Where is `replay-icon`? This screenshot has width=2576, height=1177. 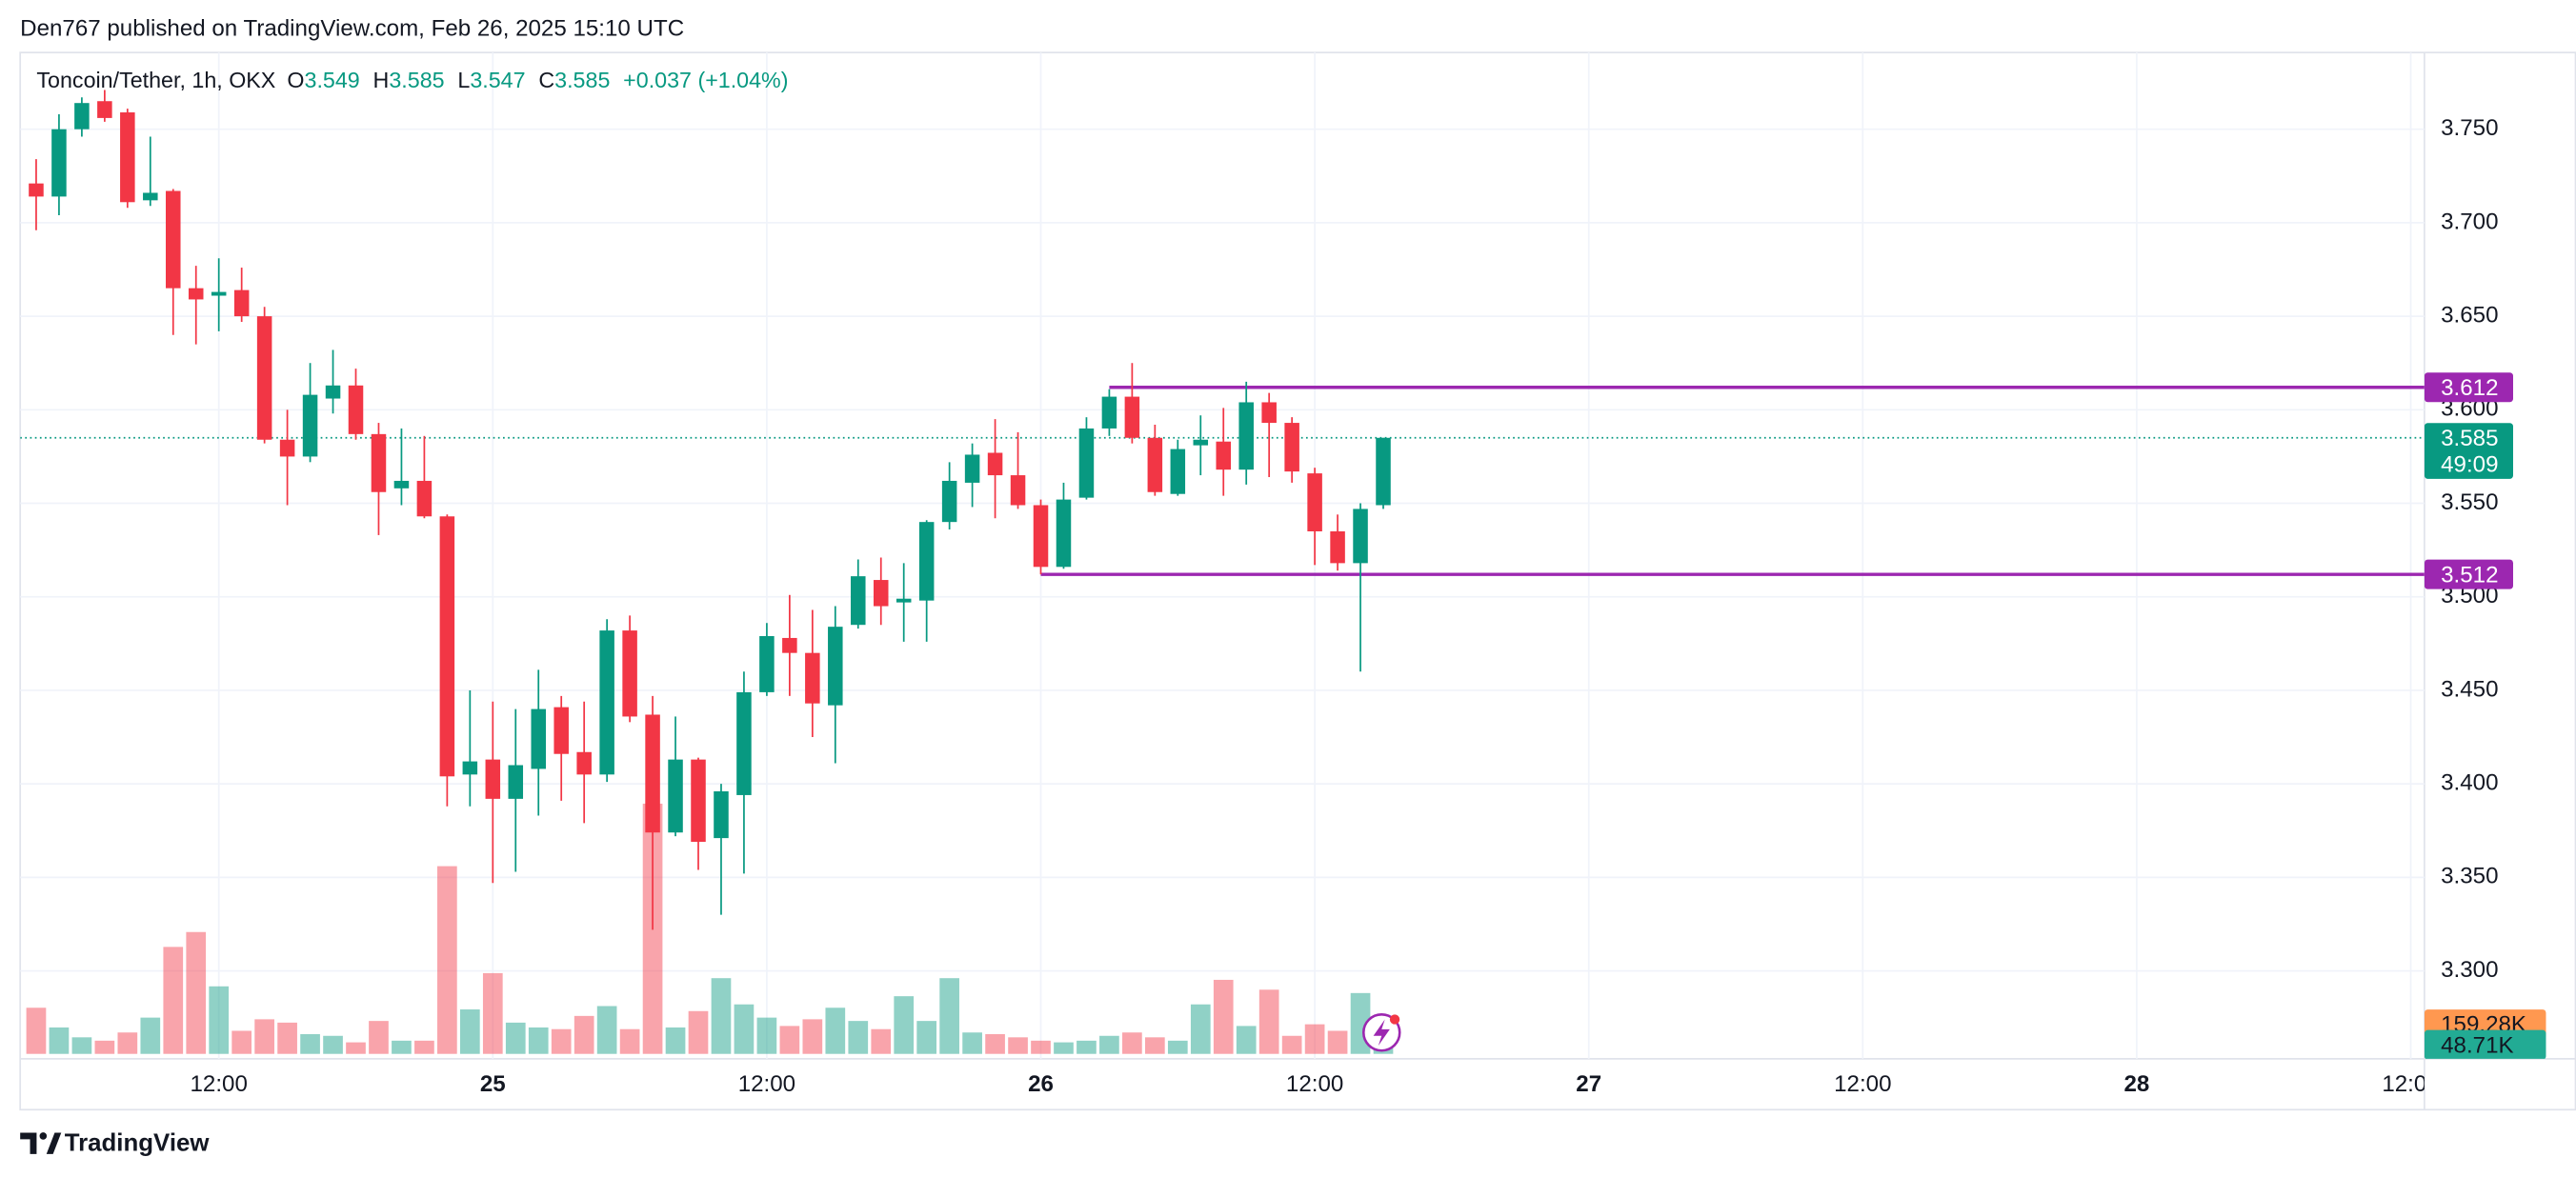
replay-icon is located at coordinates (1381, 1032).